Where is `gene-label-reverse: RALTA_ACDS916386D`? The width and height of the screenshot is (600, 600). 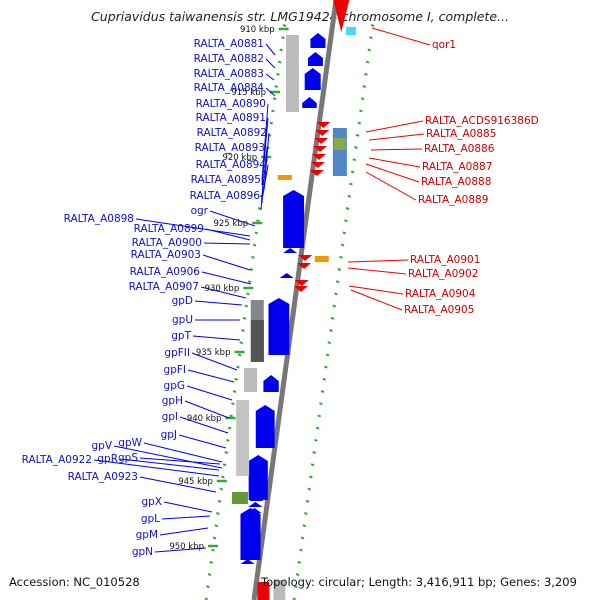
gene-label-reverse: RALTA_ACDS916386D is located at coordinates (482, 121).